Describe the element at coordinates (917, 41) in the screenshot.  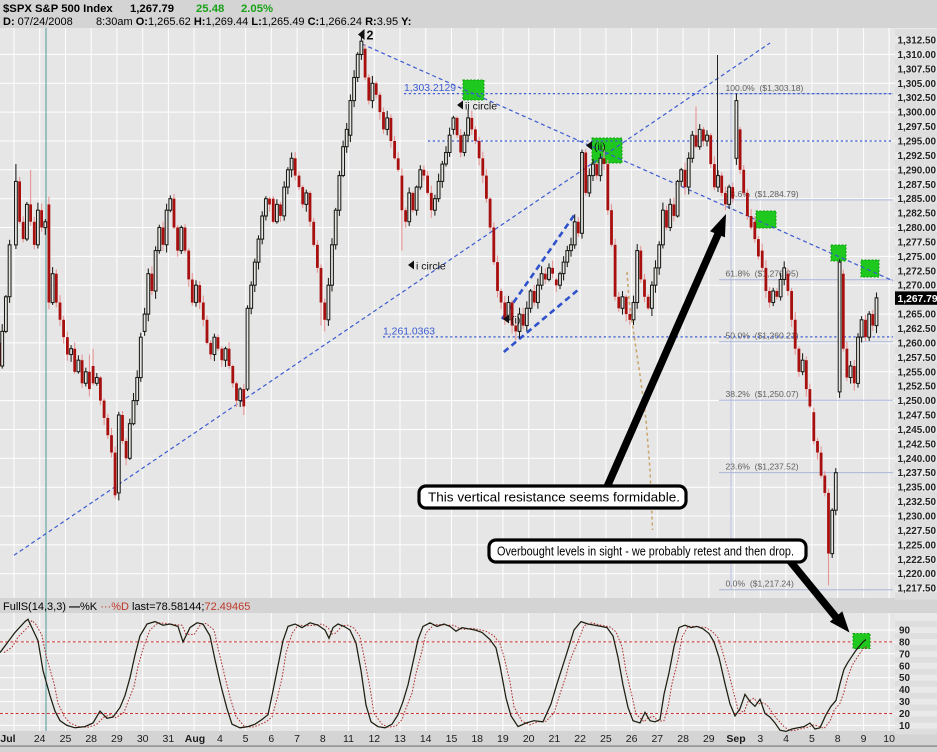
I see `svg-text: 1,312.50` at that location.